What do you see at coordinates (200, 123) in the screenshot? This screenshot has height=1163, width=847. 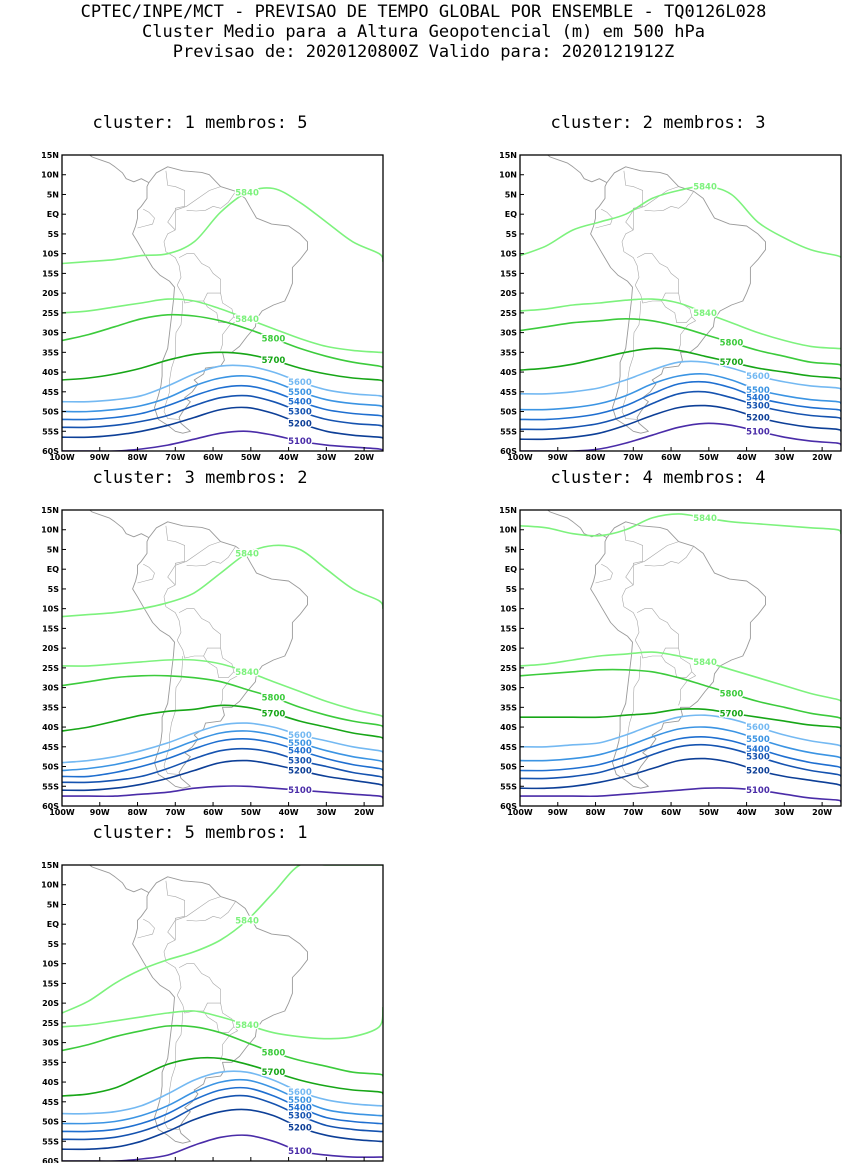 I see `panel-title: cluster: 1 membros: 5` at bounding box center [200, 123].